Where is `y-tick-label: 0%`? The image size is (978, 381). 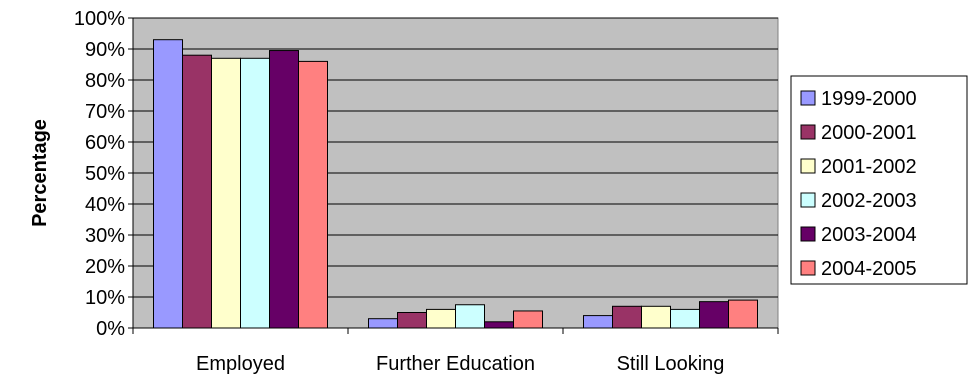
y-tick-label: 0% is located at coordinates (110, 329).